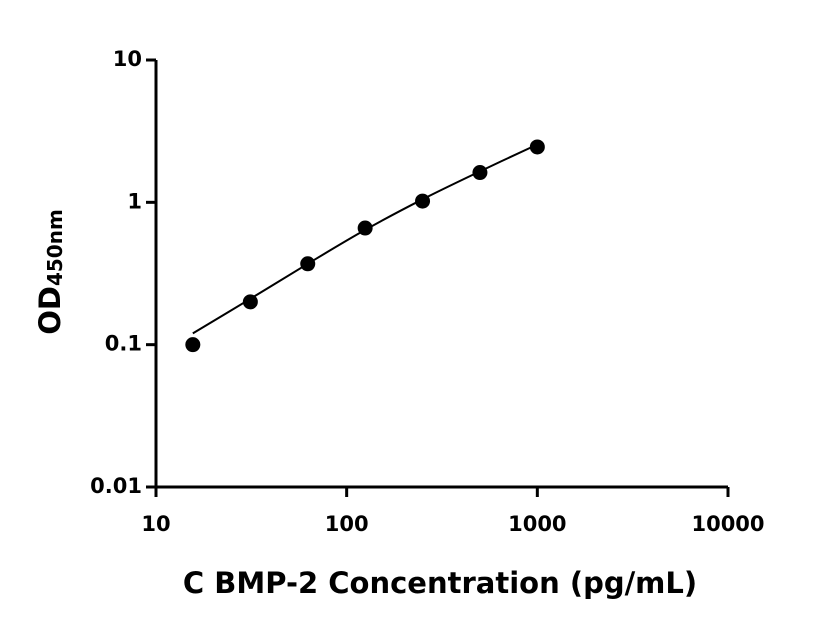 The width and height of the screenshot is (816, 640). What do you see at coordinates (127, 59) in the screenshot?
I see `y-tick-label: 10` at bounding box center [127, 59].